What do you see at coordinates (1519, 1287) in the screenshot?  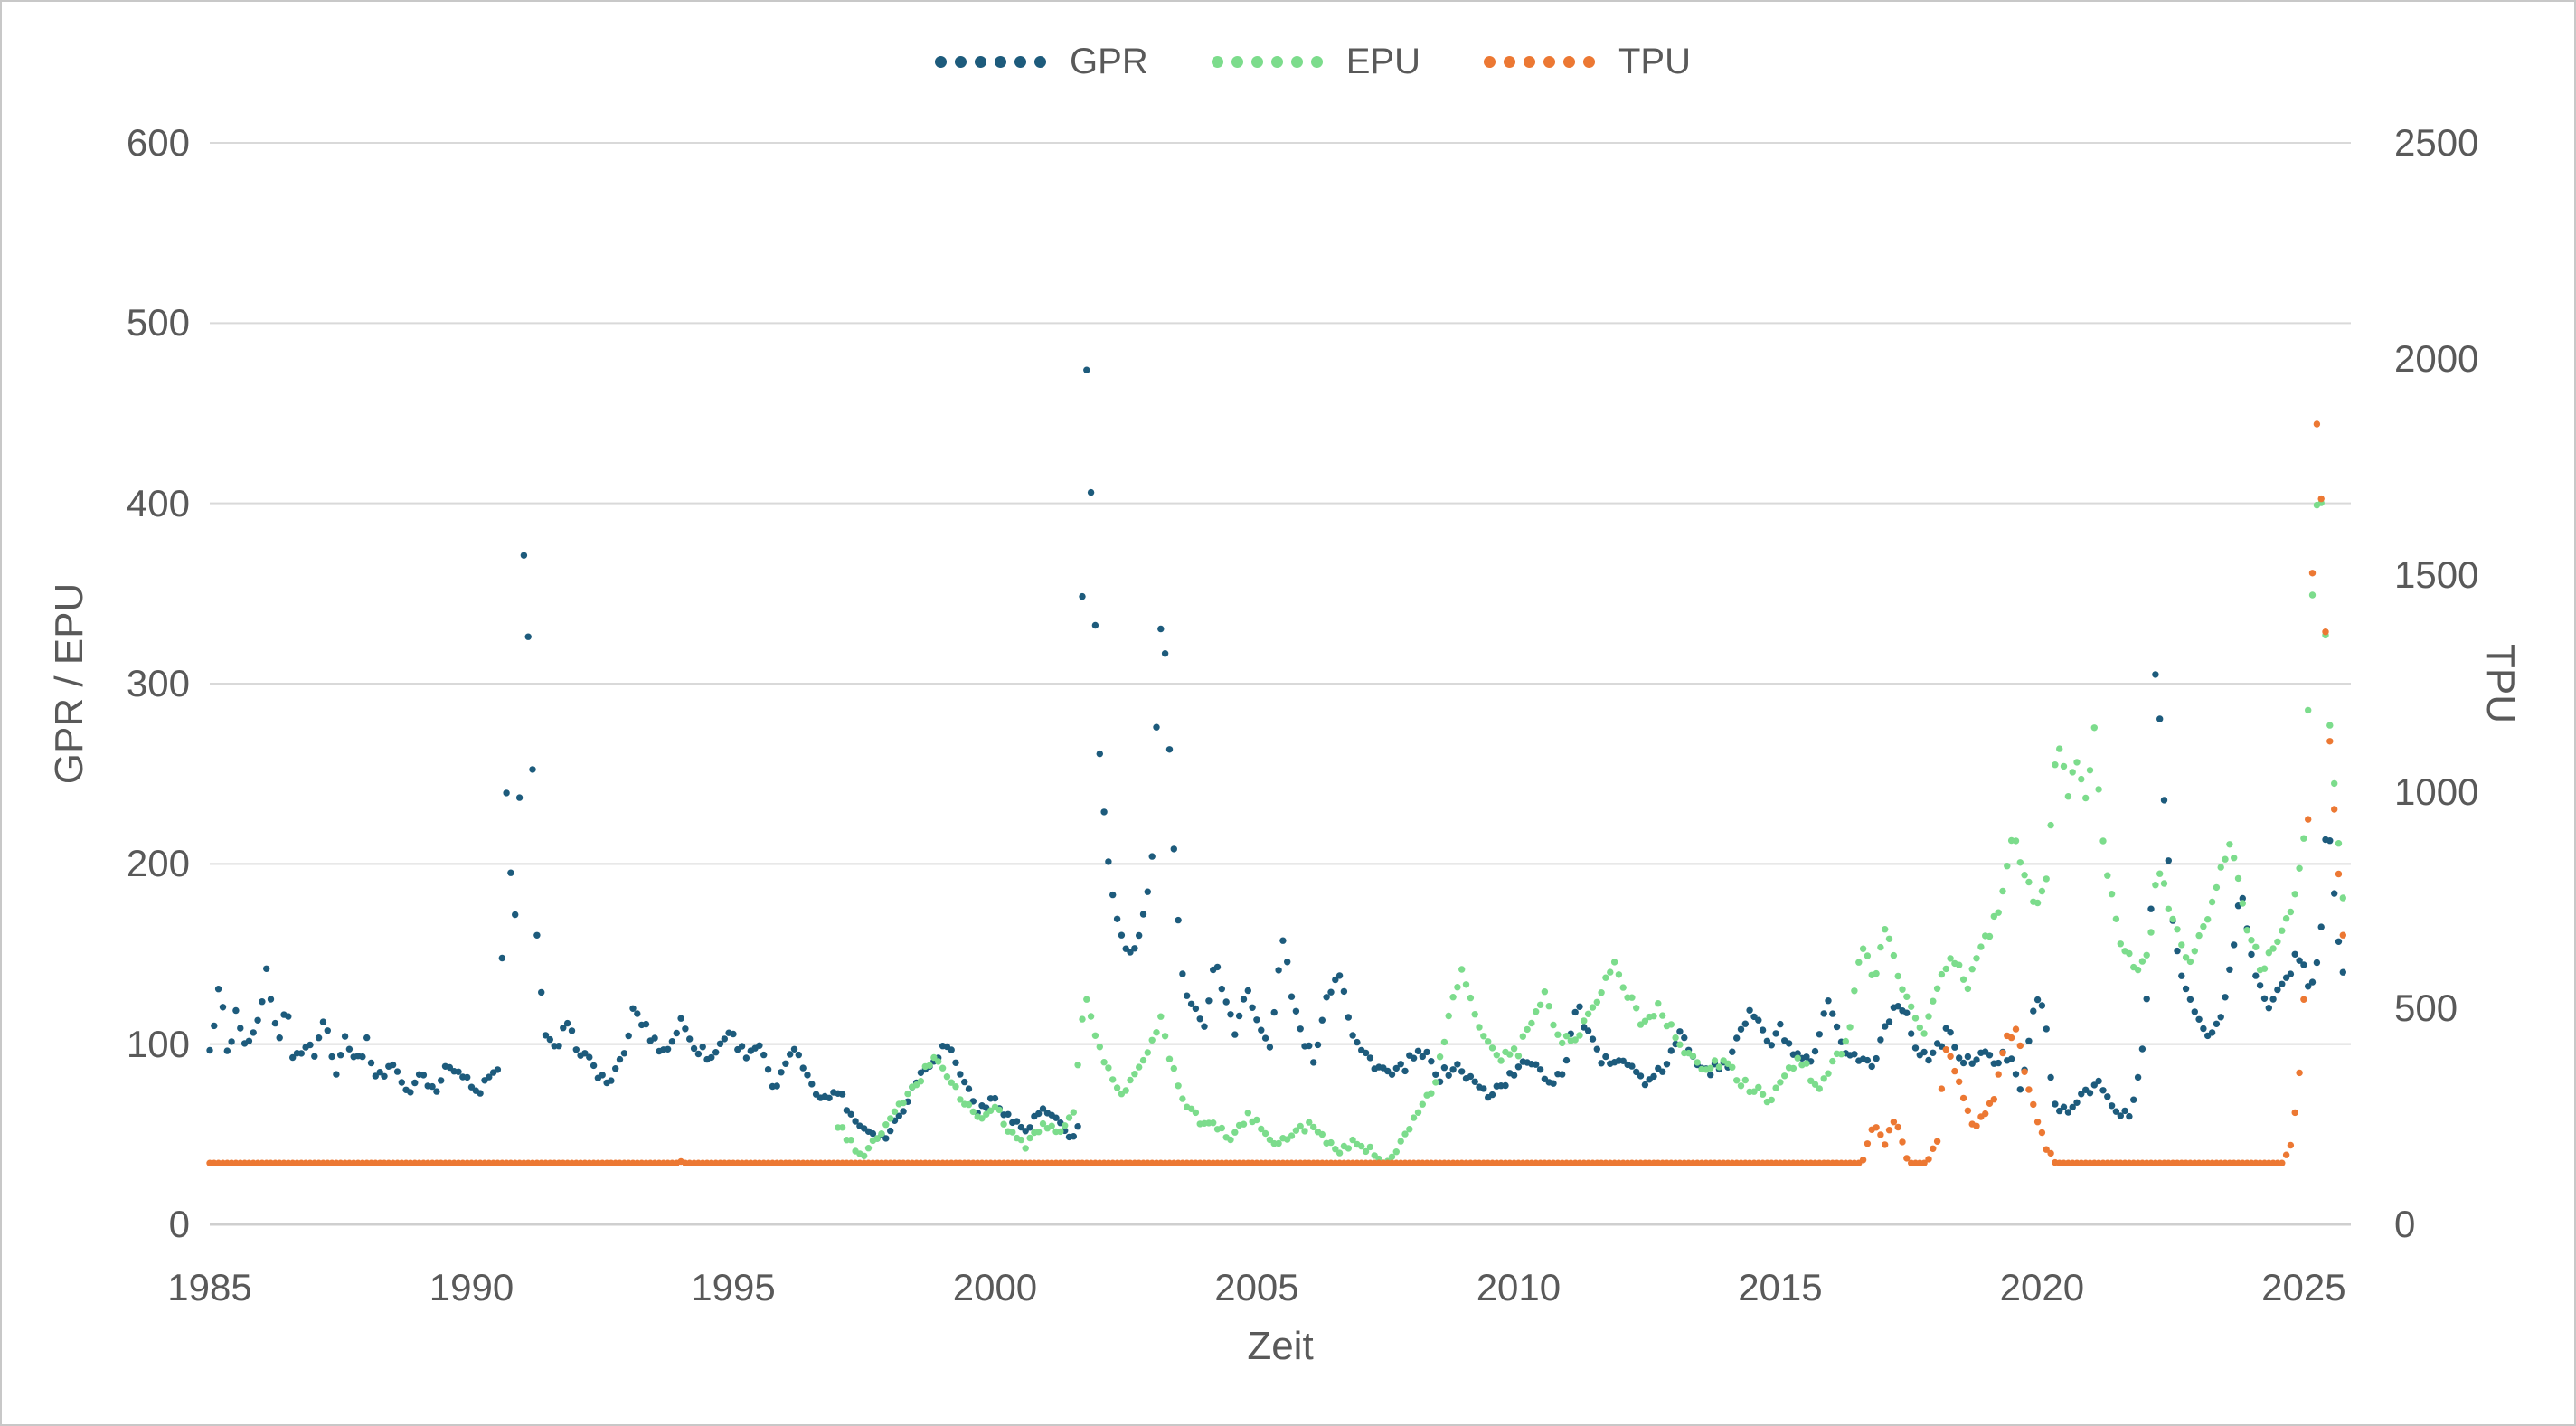 I see `x-axis-tick-label: 2010` at bounding box center [1519, 1287].